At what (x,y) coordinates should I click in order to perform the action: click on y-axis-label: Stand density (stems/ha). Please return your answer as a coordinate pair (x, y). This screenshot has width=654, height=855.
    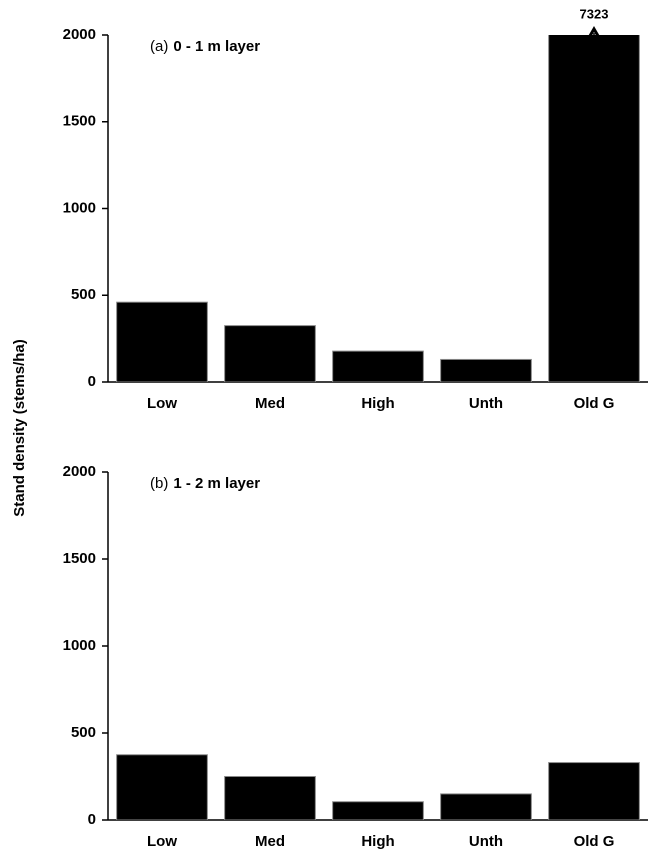
    Looking at the image, I should click on (19, 428).